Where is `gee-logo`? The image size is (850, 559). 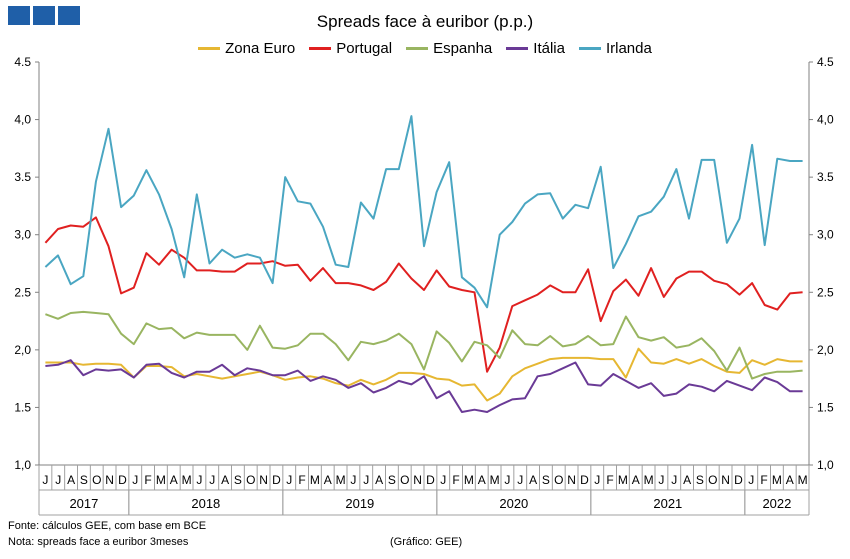
gee-logo is located at coordinates (44, 15).